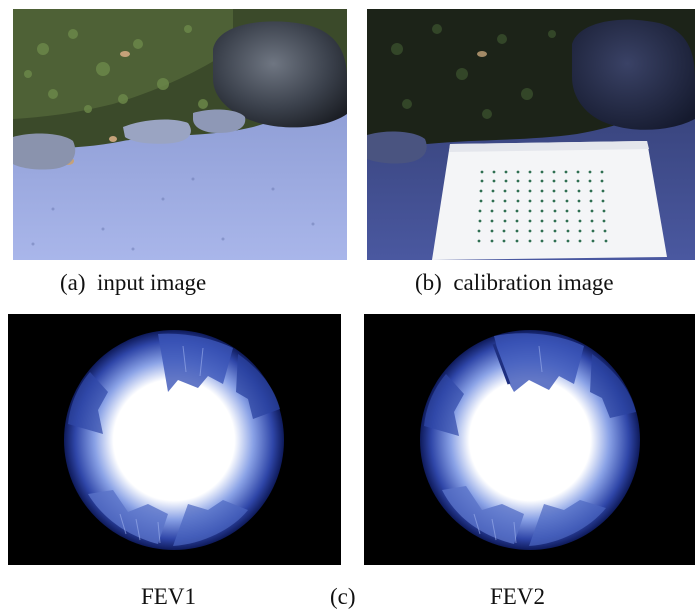  What do you see at coordinates (428, 282) in the screenshot?
I see `caption-b-label: (b)` at bounding box center [428, 282].